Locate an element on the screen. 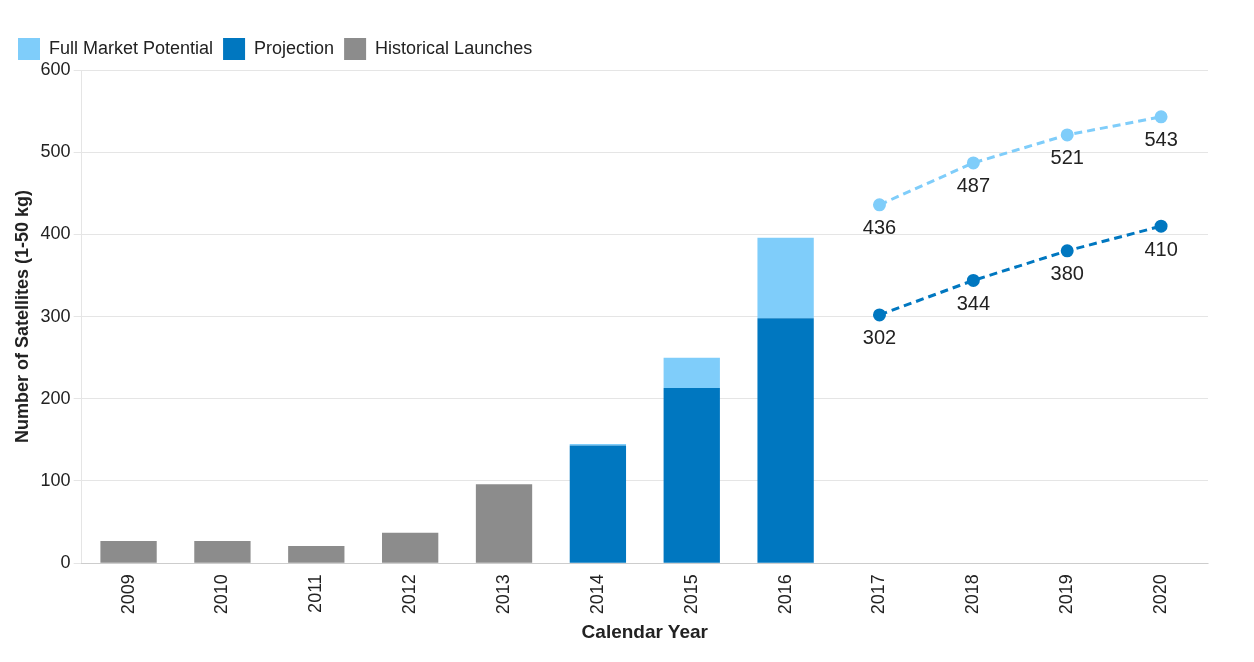  x-tick-label: 2013 is located at coordinates (502, 594).